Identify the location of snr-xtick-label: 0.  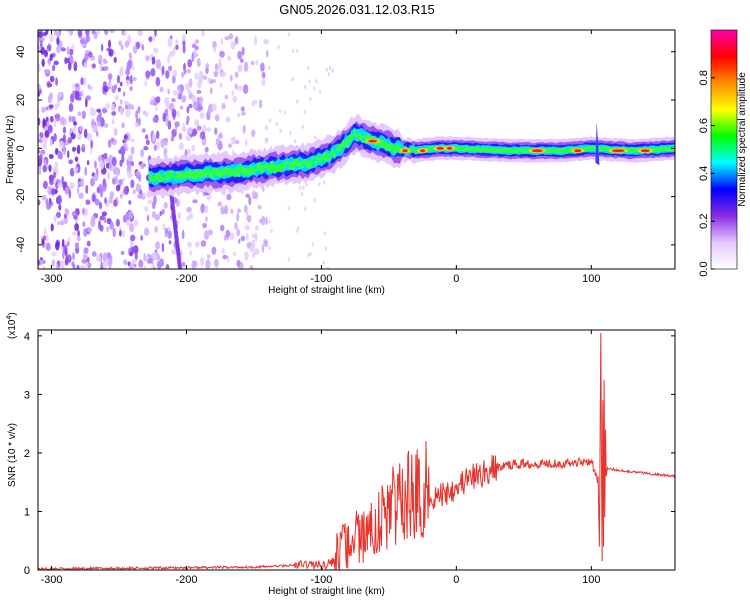
(456, 580).